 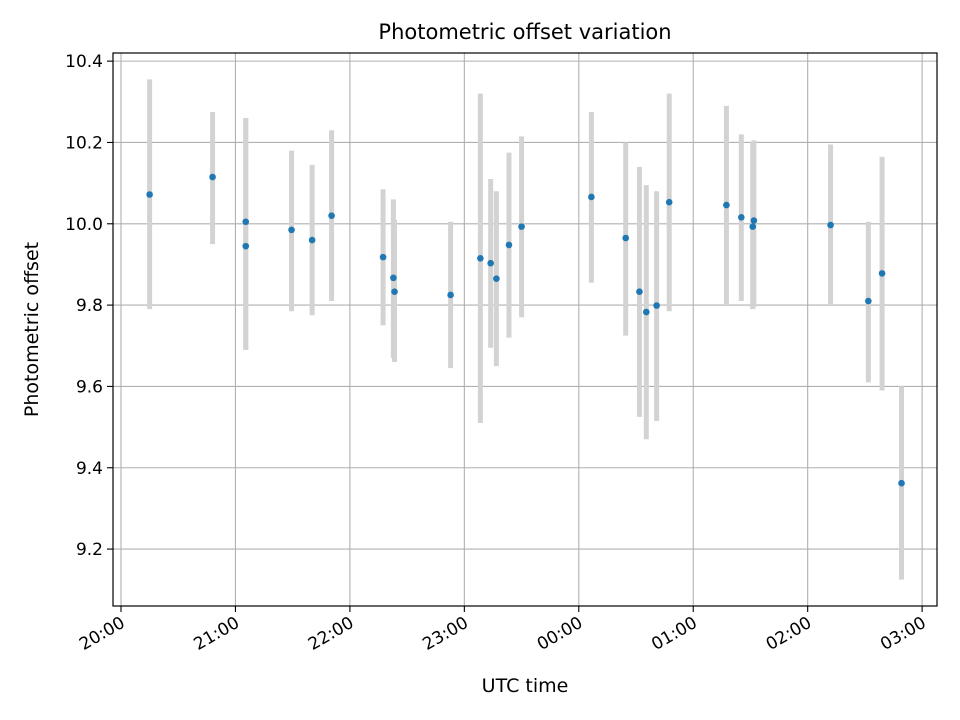 I want to click on y-tick-label: 9.2, so click(x=89, y=550).